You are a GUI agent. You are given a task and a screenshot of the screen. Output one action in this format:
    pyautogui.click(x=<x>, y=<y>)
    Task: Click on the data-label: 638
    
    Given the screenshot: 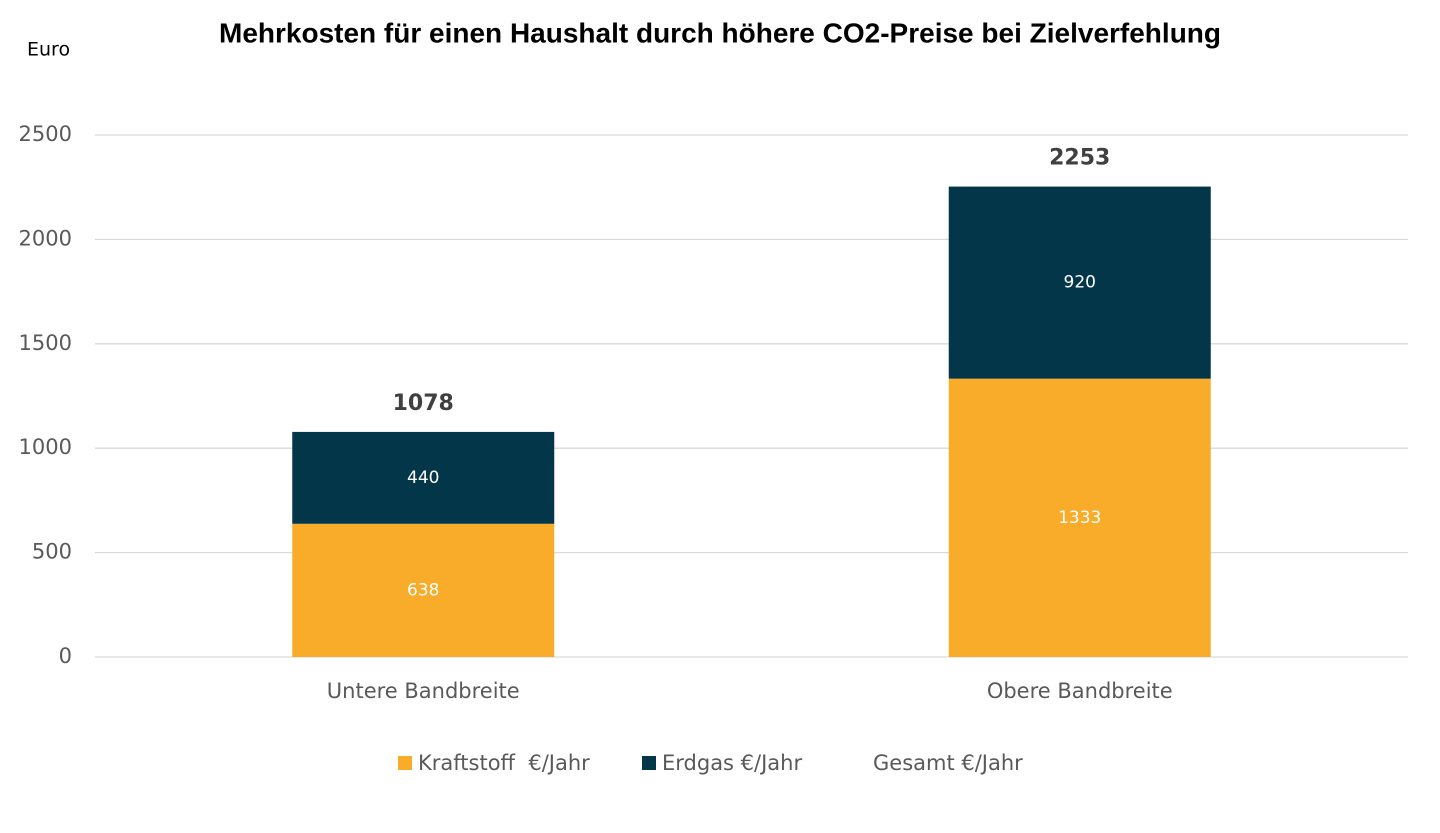 What is the action you would take?
    pyautogui.click(x=423, y=590)
    